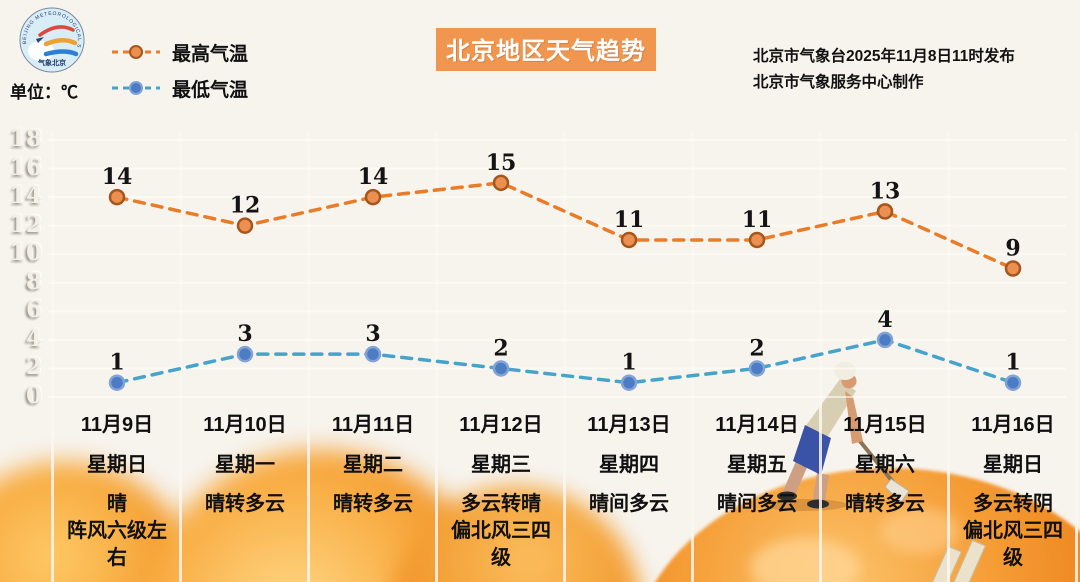  I want to click on weekday-label: 星期一, so click(245, 465).